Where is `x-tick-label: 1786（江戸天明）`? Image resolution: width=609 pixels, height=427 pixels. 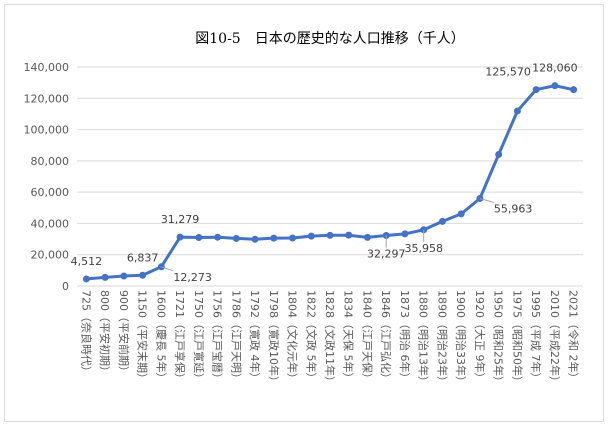
x-tick-label: 1786（江戸天明） is located at coordinates (235, 337).